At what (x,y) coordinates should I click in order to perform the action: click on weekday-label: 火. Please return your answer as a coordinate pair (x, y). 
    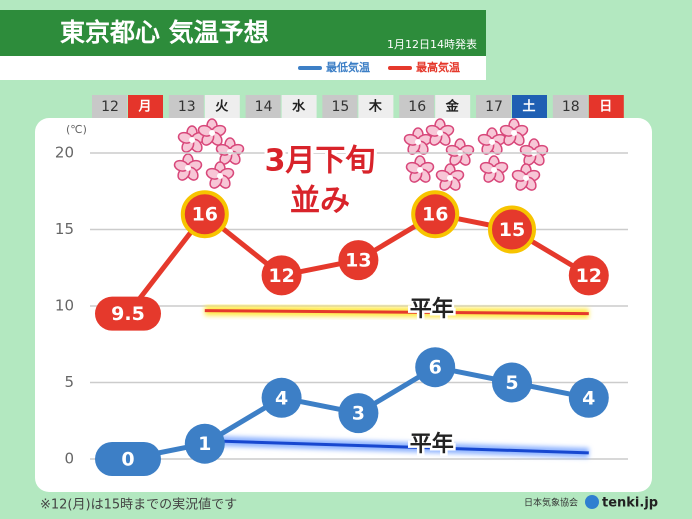
    Looking at the image, I should click on (222, 107).